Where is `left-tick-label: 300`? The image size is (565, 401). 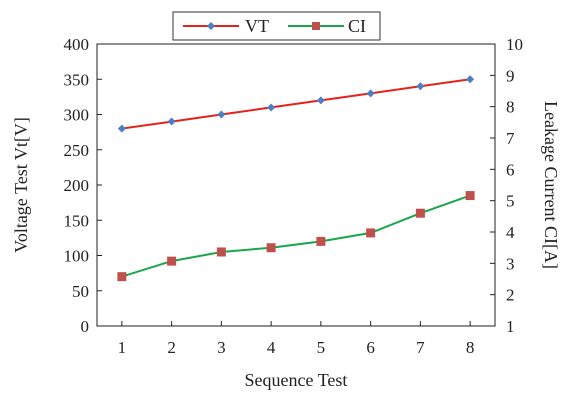 left-tick-label: 300 is located at coordinates (77, 115).